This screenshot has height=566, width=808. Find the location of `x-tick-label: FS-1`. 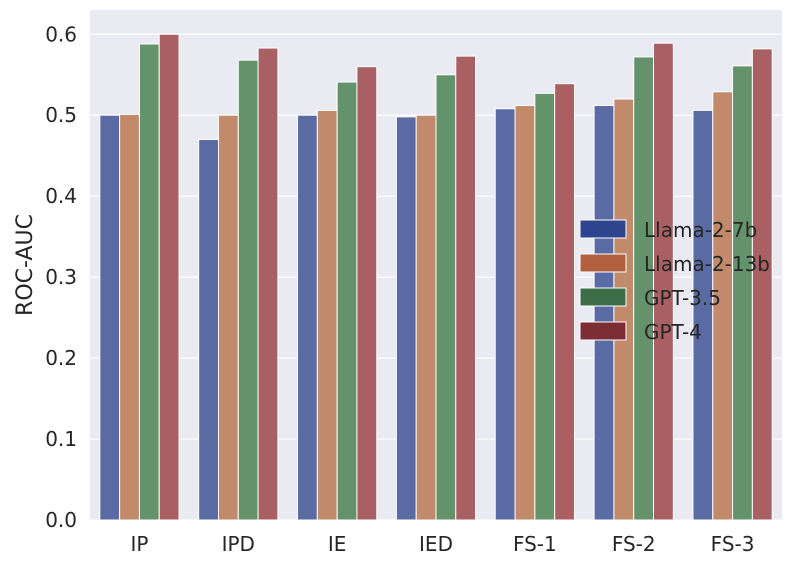

x-tick-label: FS-1 is located at coordinates (535, 544).